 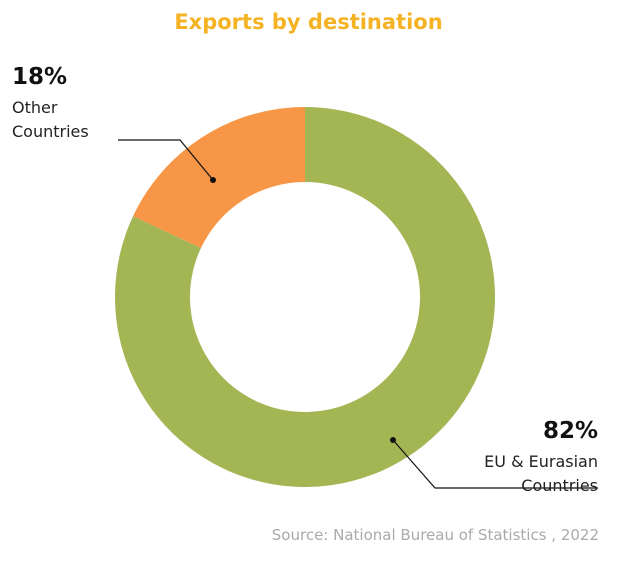 What do you see at coordinates (570, 431) in the screenshot?
I see `value-label: 82%` at bounding box center [570, 431].